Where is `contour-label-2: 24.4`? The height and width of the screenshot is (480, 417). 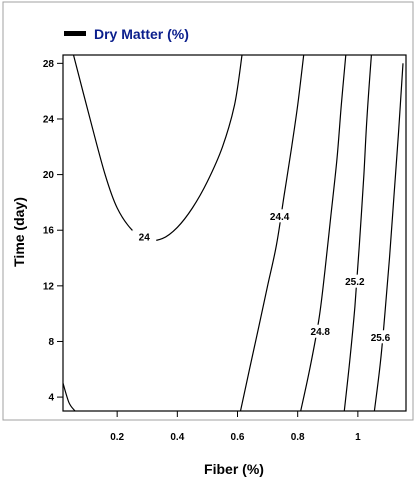
contour-label-2: 24.4 is located at coordinates (280, 217).